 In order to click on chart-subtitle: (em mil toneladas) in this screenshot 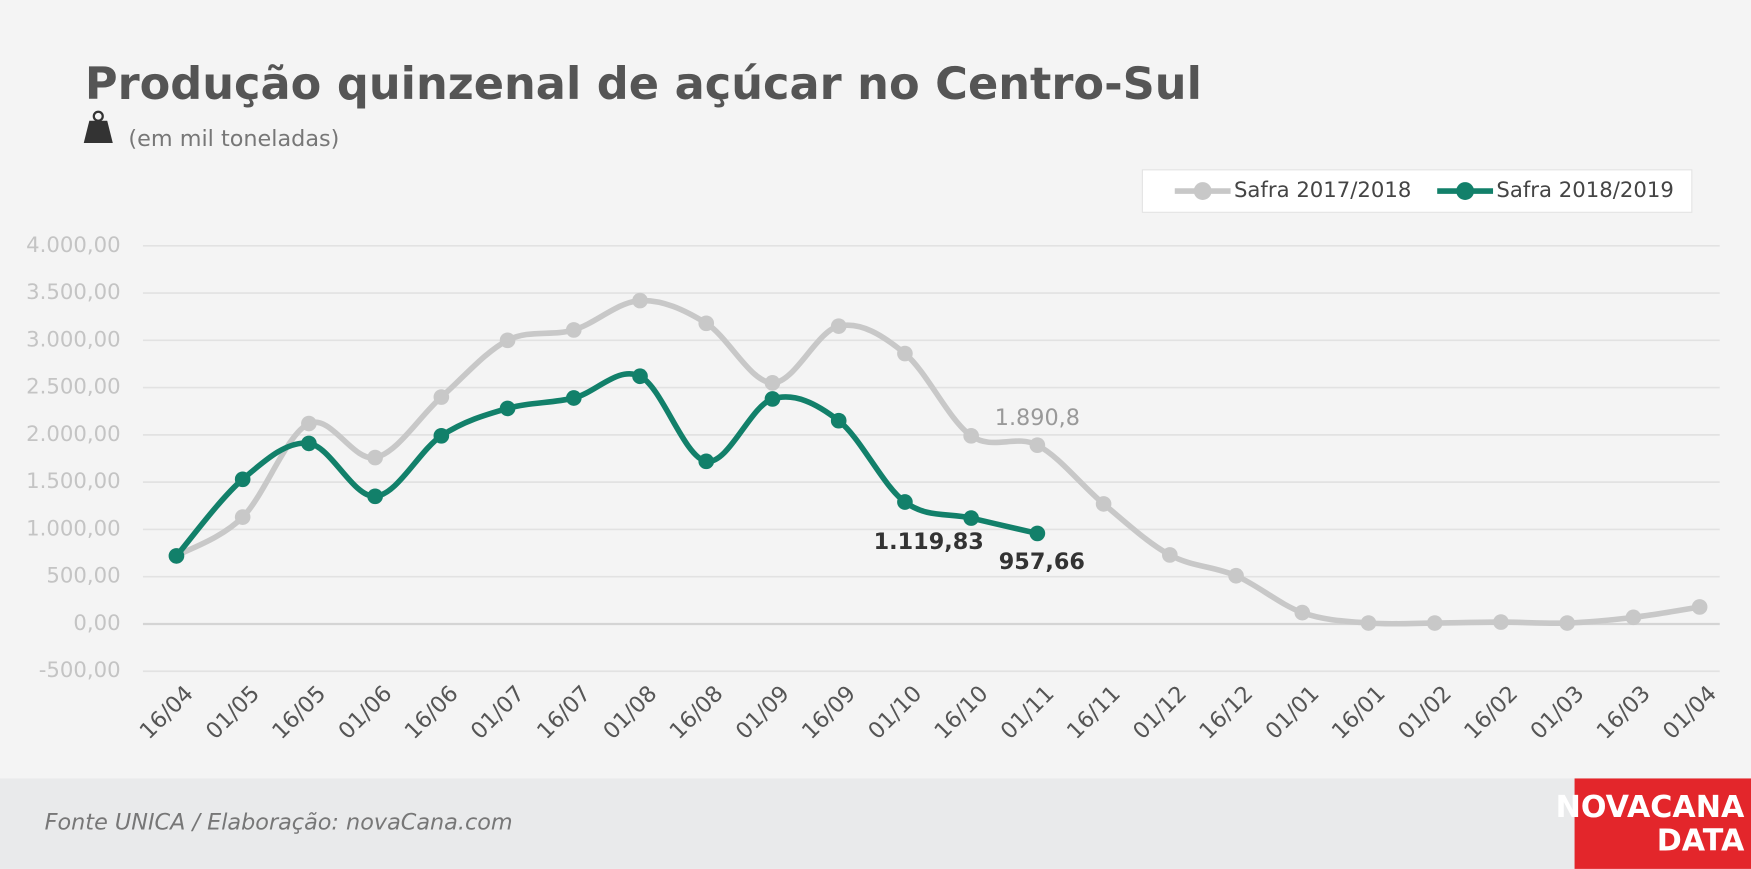, I will do `click(233, 139)`.